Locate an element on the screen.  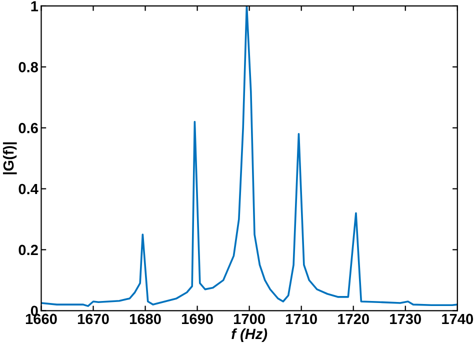
x-tick-label: 1700 is located at coordinates (249, 319).